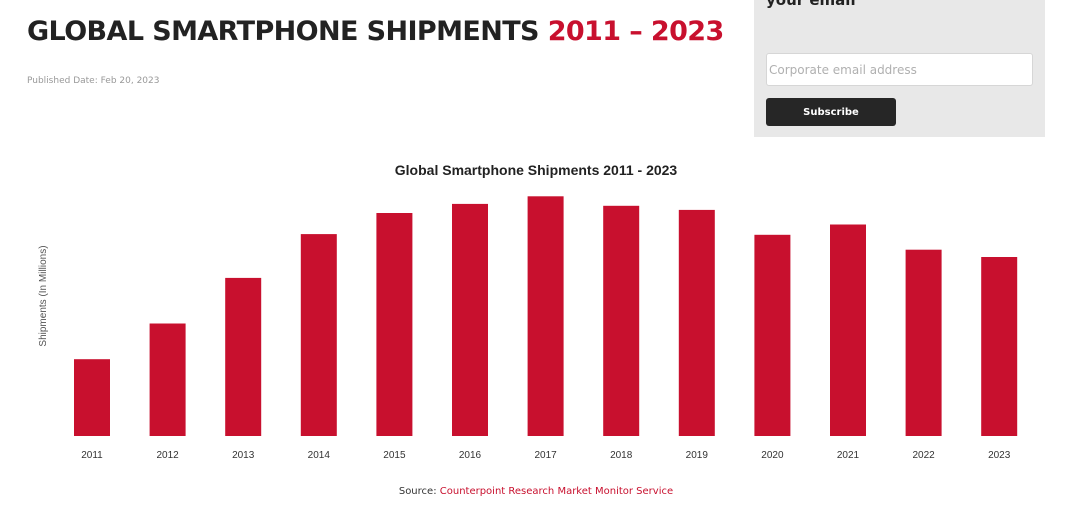 This screenshot has height=522, width=1080. What do you see at coordinates (697, 455) in the screenshot?
I see `x-tick-label-2019: 2019` at bounding box center [697, 455].